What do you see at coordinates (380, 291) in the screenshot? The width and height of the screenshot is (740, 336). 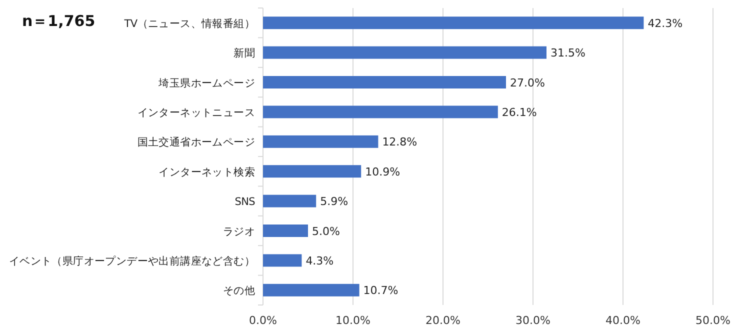 I see `data-label: 10.7%` at bounding box center [380, 291].